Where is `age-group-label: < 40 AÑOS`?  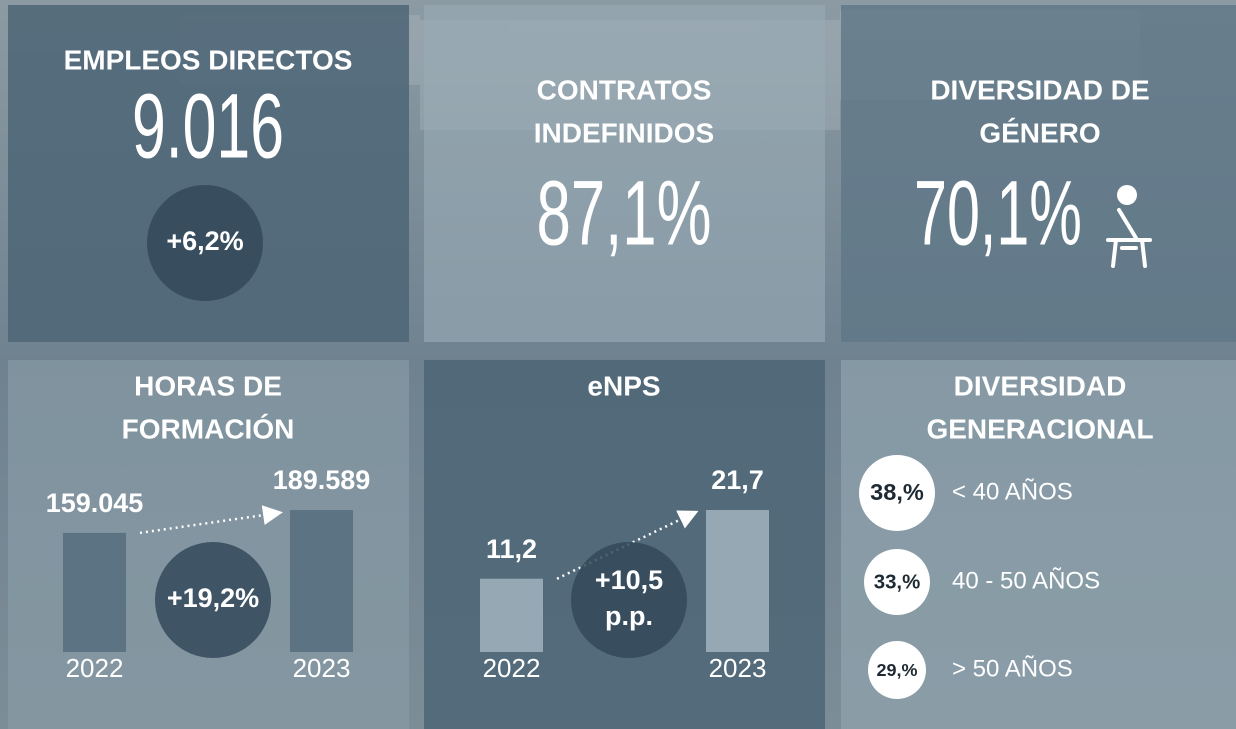
age-group-label: < 40 AÑOS is located at coordinates (1012, 491).